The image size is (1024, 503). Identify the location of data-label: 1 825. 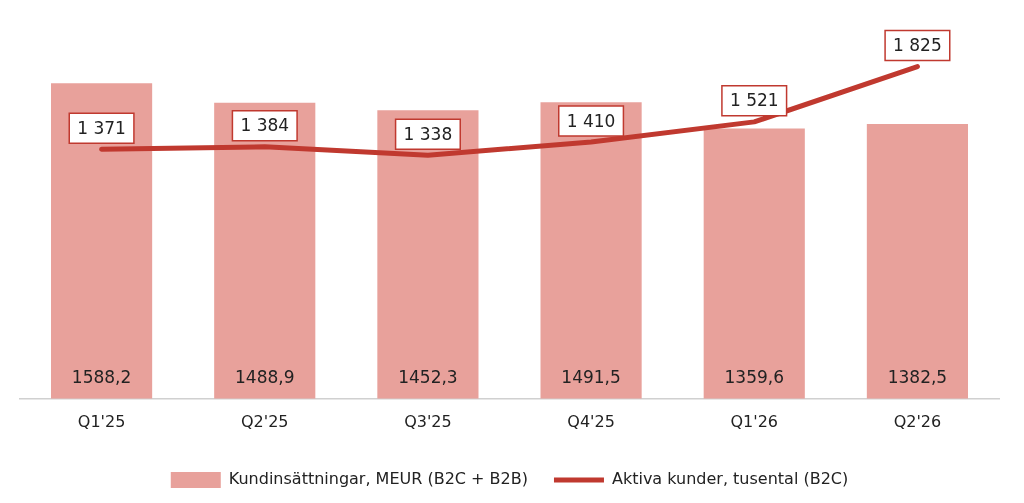
(917, 44).